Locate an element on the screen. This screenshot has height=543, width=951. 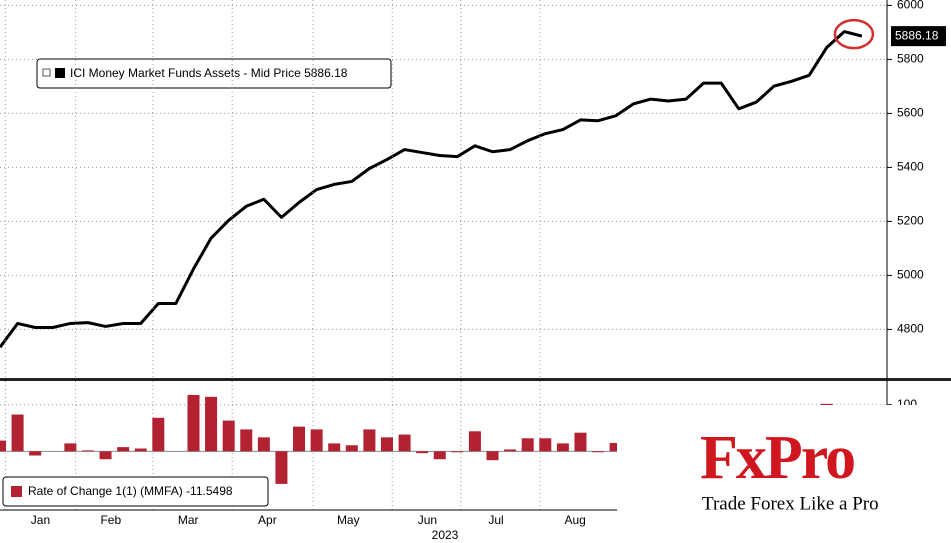
x-axis-title: 2023 is located at coordinates (445, 535).